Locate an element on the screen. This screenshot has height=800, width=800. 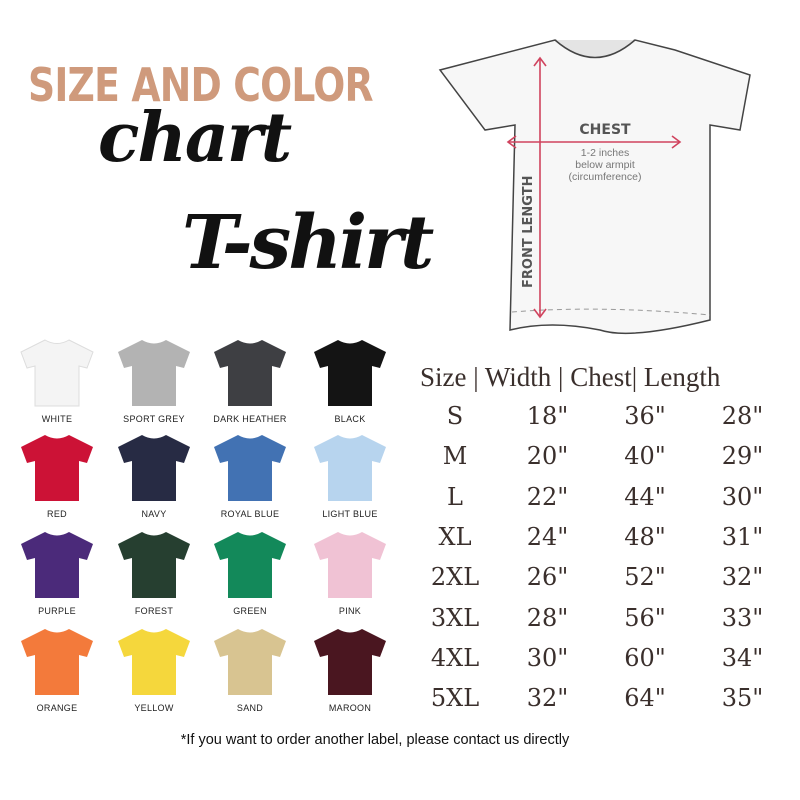
size-cell: 29" is located at coordinates (742, 456).